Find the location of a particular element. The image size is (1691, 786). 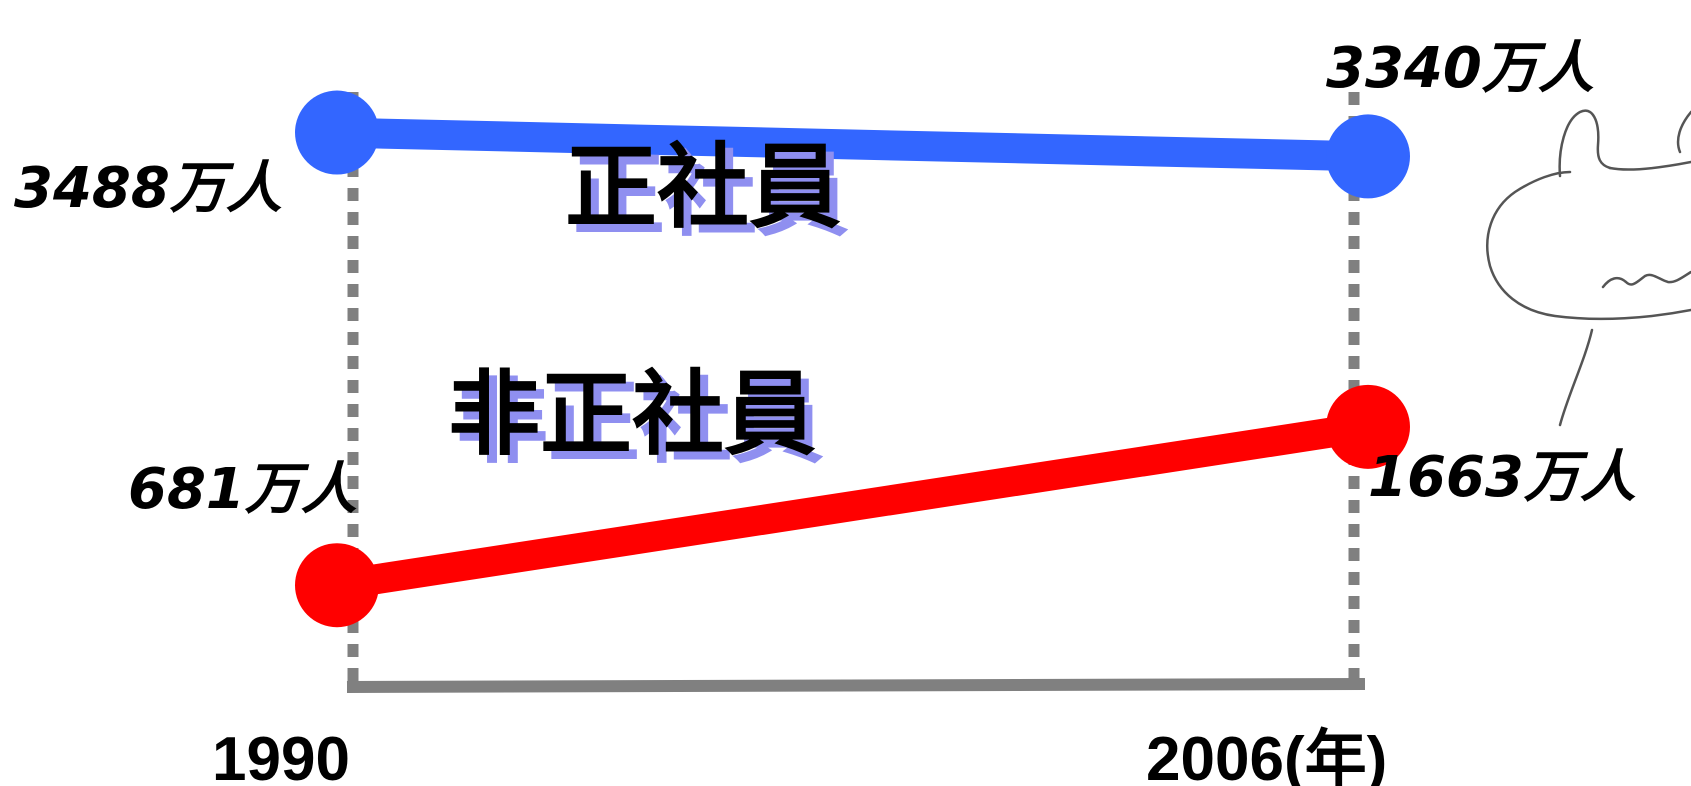

data-point-regular-2006 is located at coordinates (1368, 156).